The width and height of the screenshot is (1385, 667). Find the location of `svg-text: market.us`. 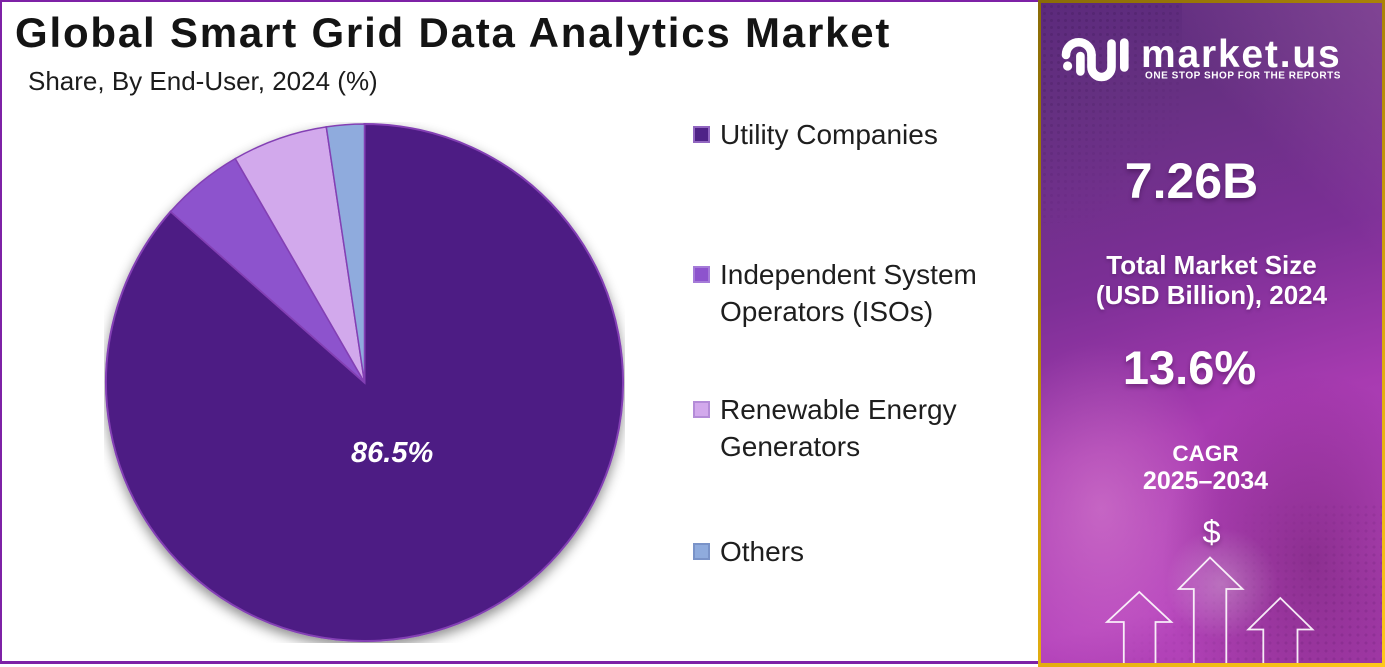

svg-text: market.us is located at coordinates (1241, 54).